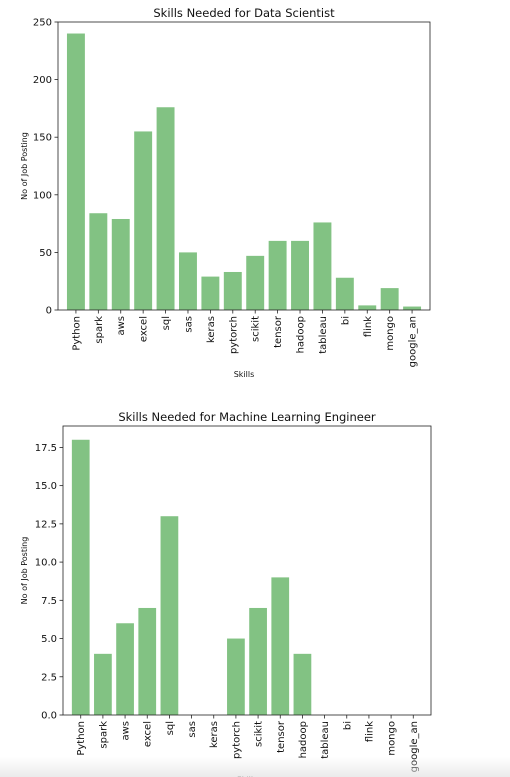  What do you see at coordinates (344, 293) in the screenshot?
I see `bar-bi` at bounding box center [344, 293].